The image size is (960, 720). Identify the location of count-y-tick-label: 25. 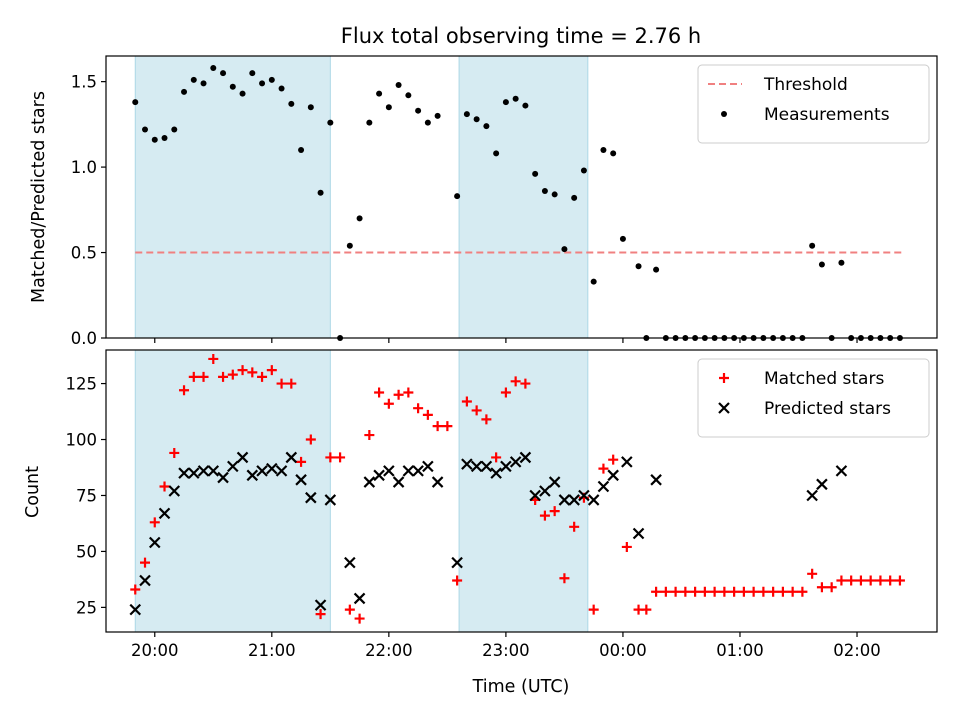
(86, 607).